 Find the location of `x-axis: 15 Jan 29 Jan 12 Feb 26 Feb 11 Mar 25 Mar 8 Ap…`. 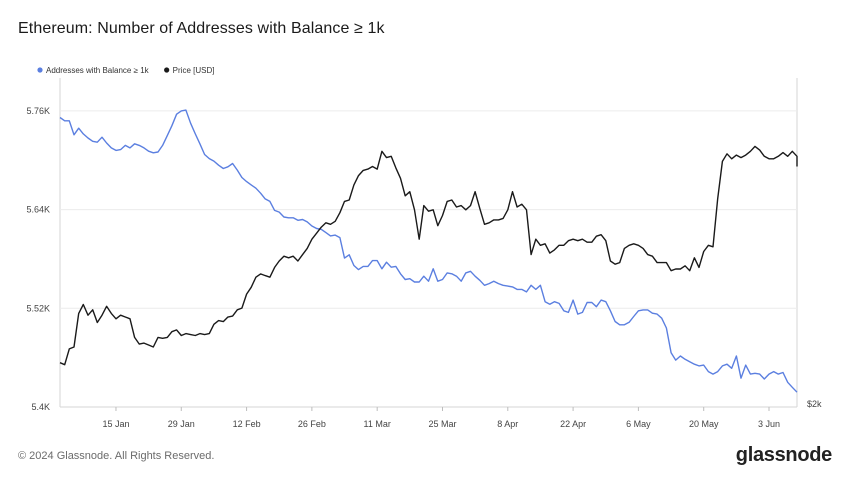

x-axis: 15 Jan 29 Jan 12 Feb 26 Feb 11 Mar 25 Mar 8 Ap… is located at coordinates (441, 418).